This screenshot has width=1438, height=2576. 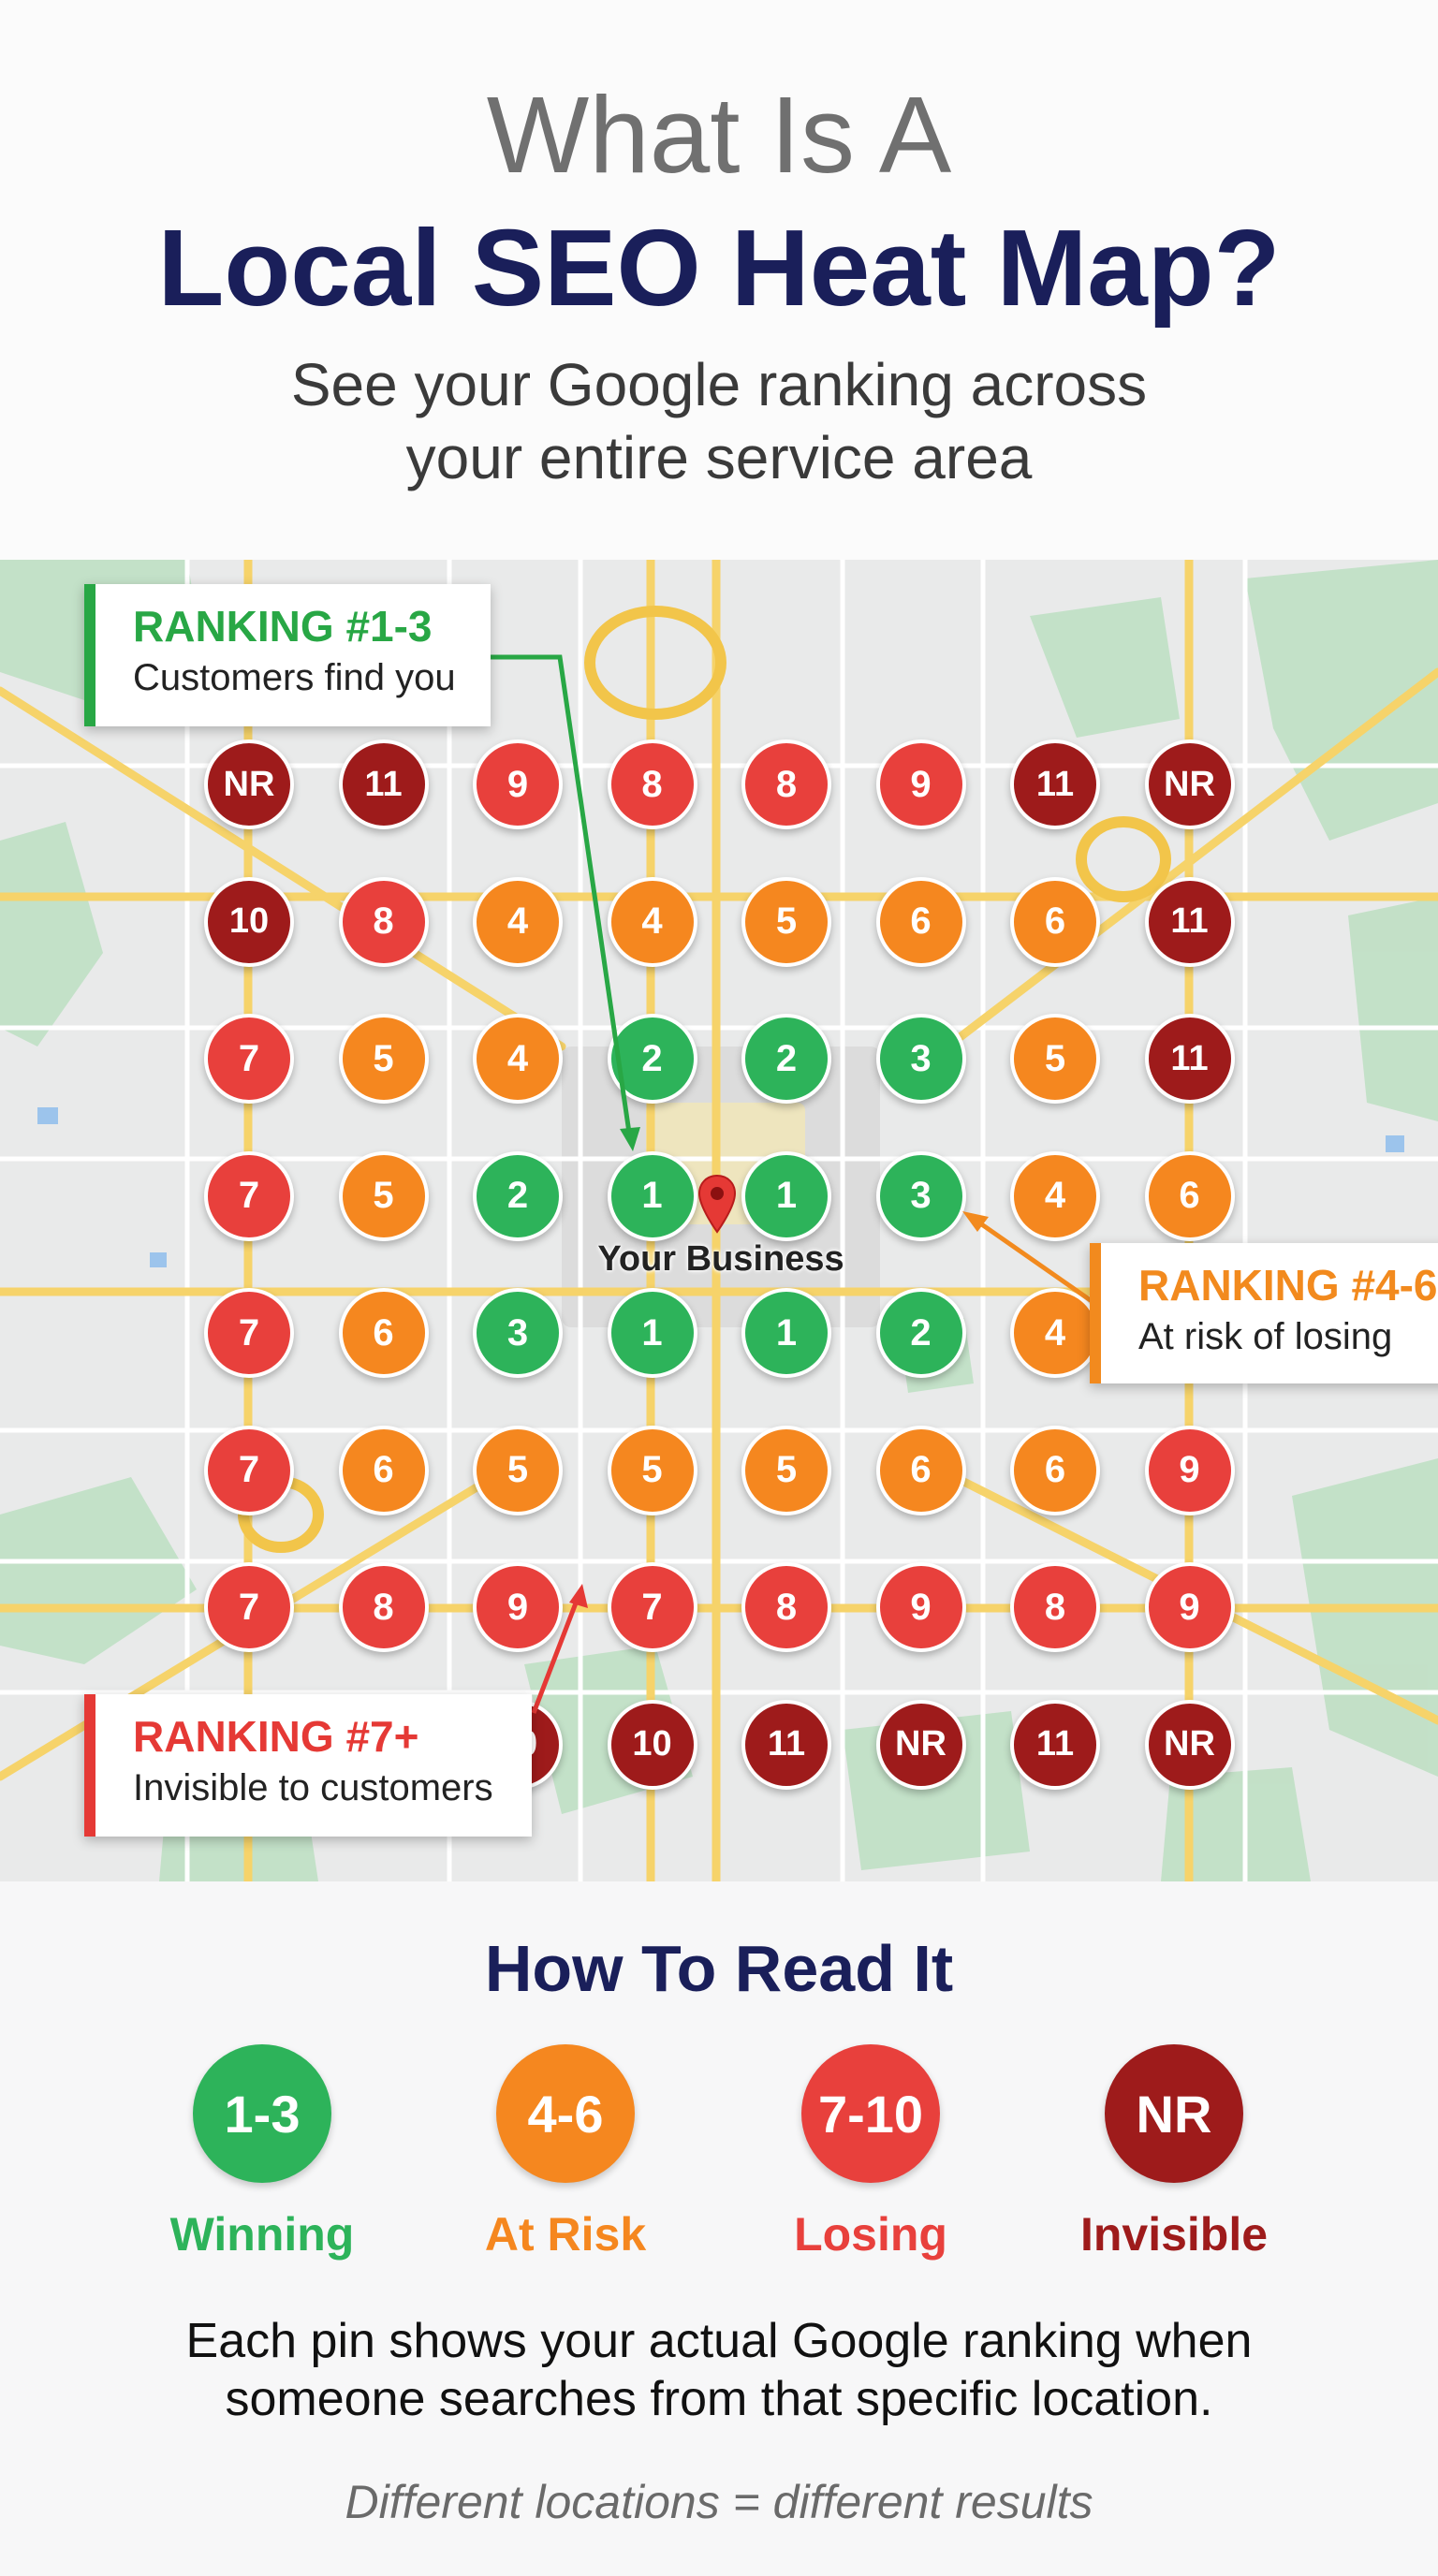 What do you see at coordinates (719, 268) in the screenshot?
I see `page-title-line2: Local SEO Heat Map?` at bounding box center [719, 268].